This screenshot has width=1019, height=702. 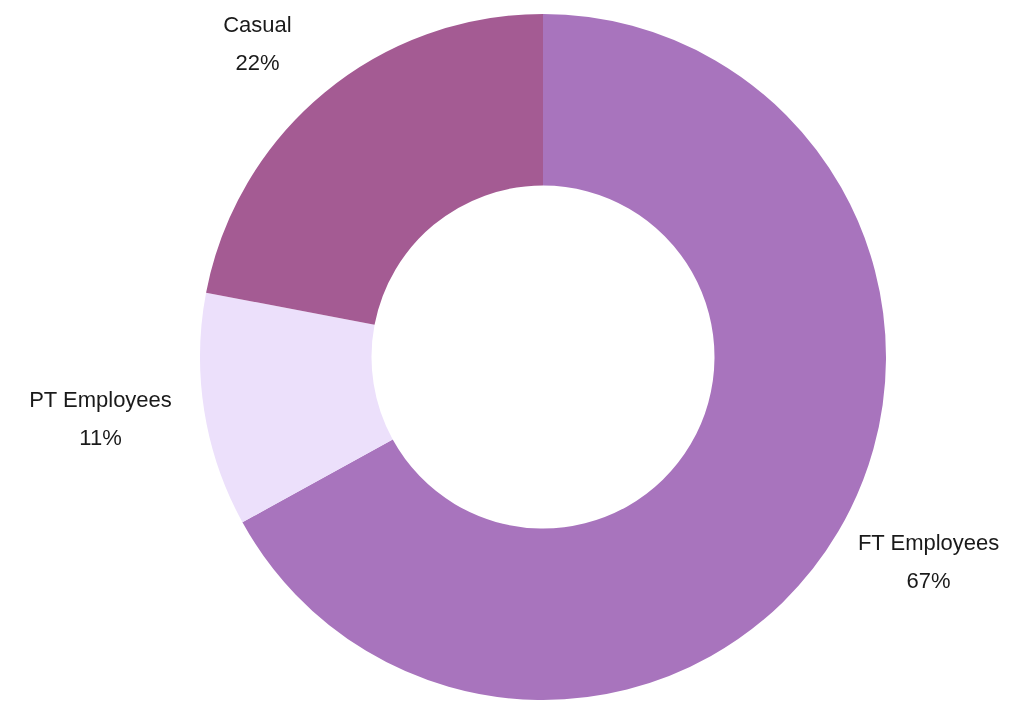 What do you see at coordinates (100, 400) in the screenshot?
I see `slice-label: PT Employees` at bounding box center [100, 400].